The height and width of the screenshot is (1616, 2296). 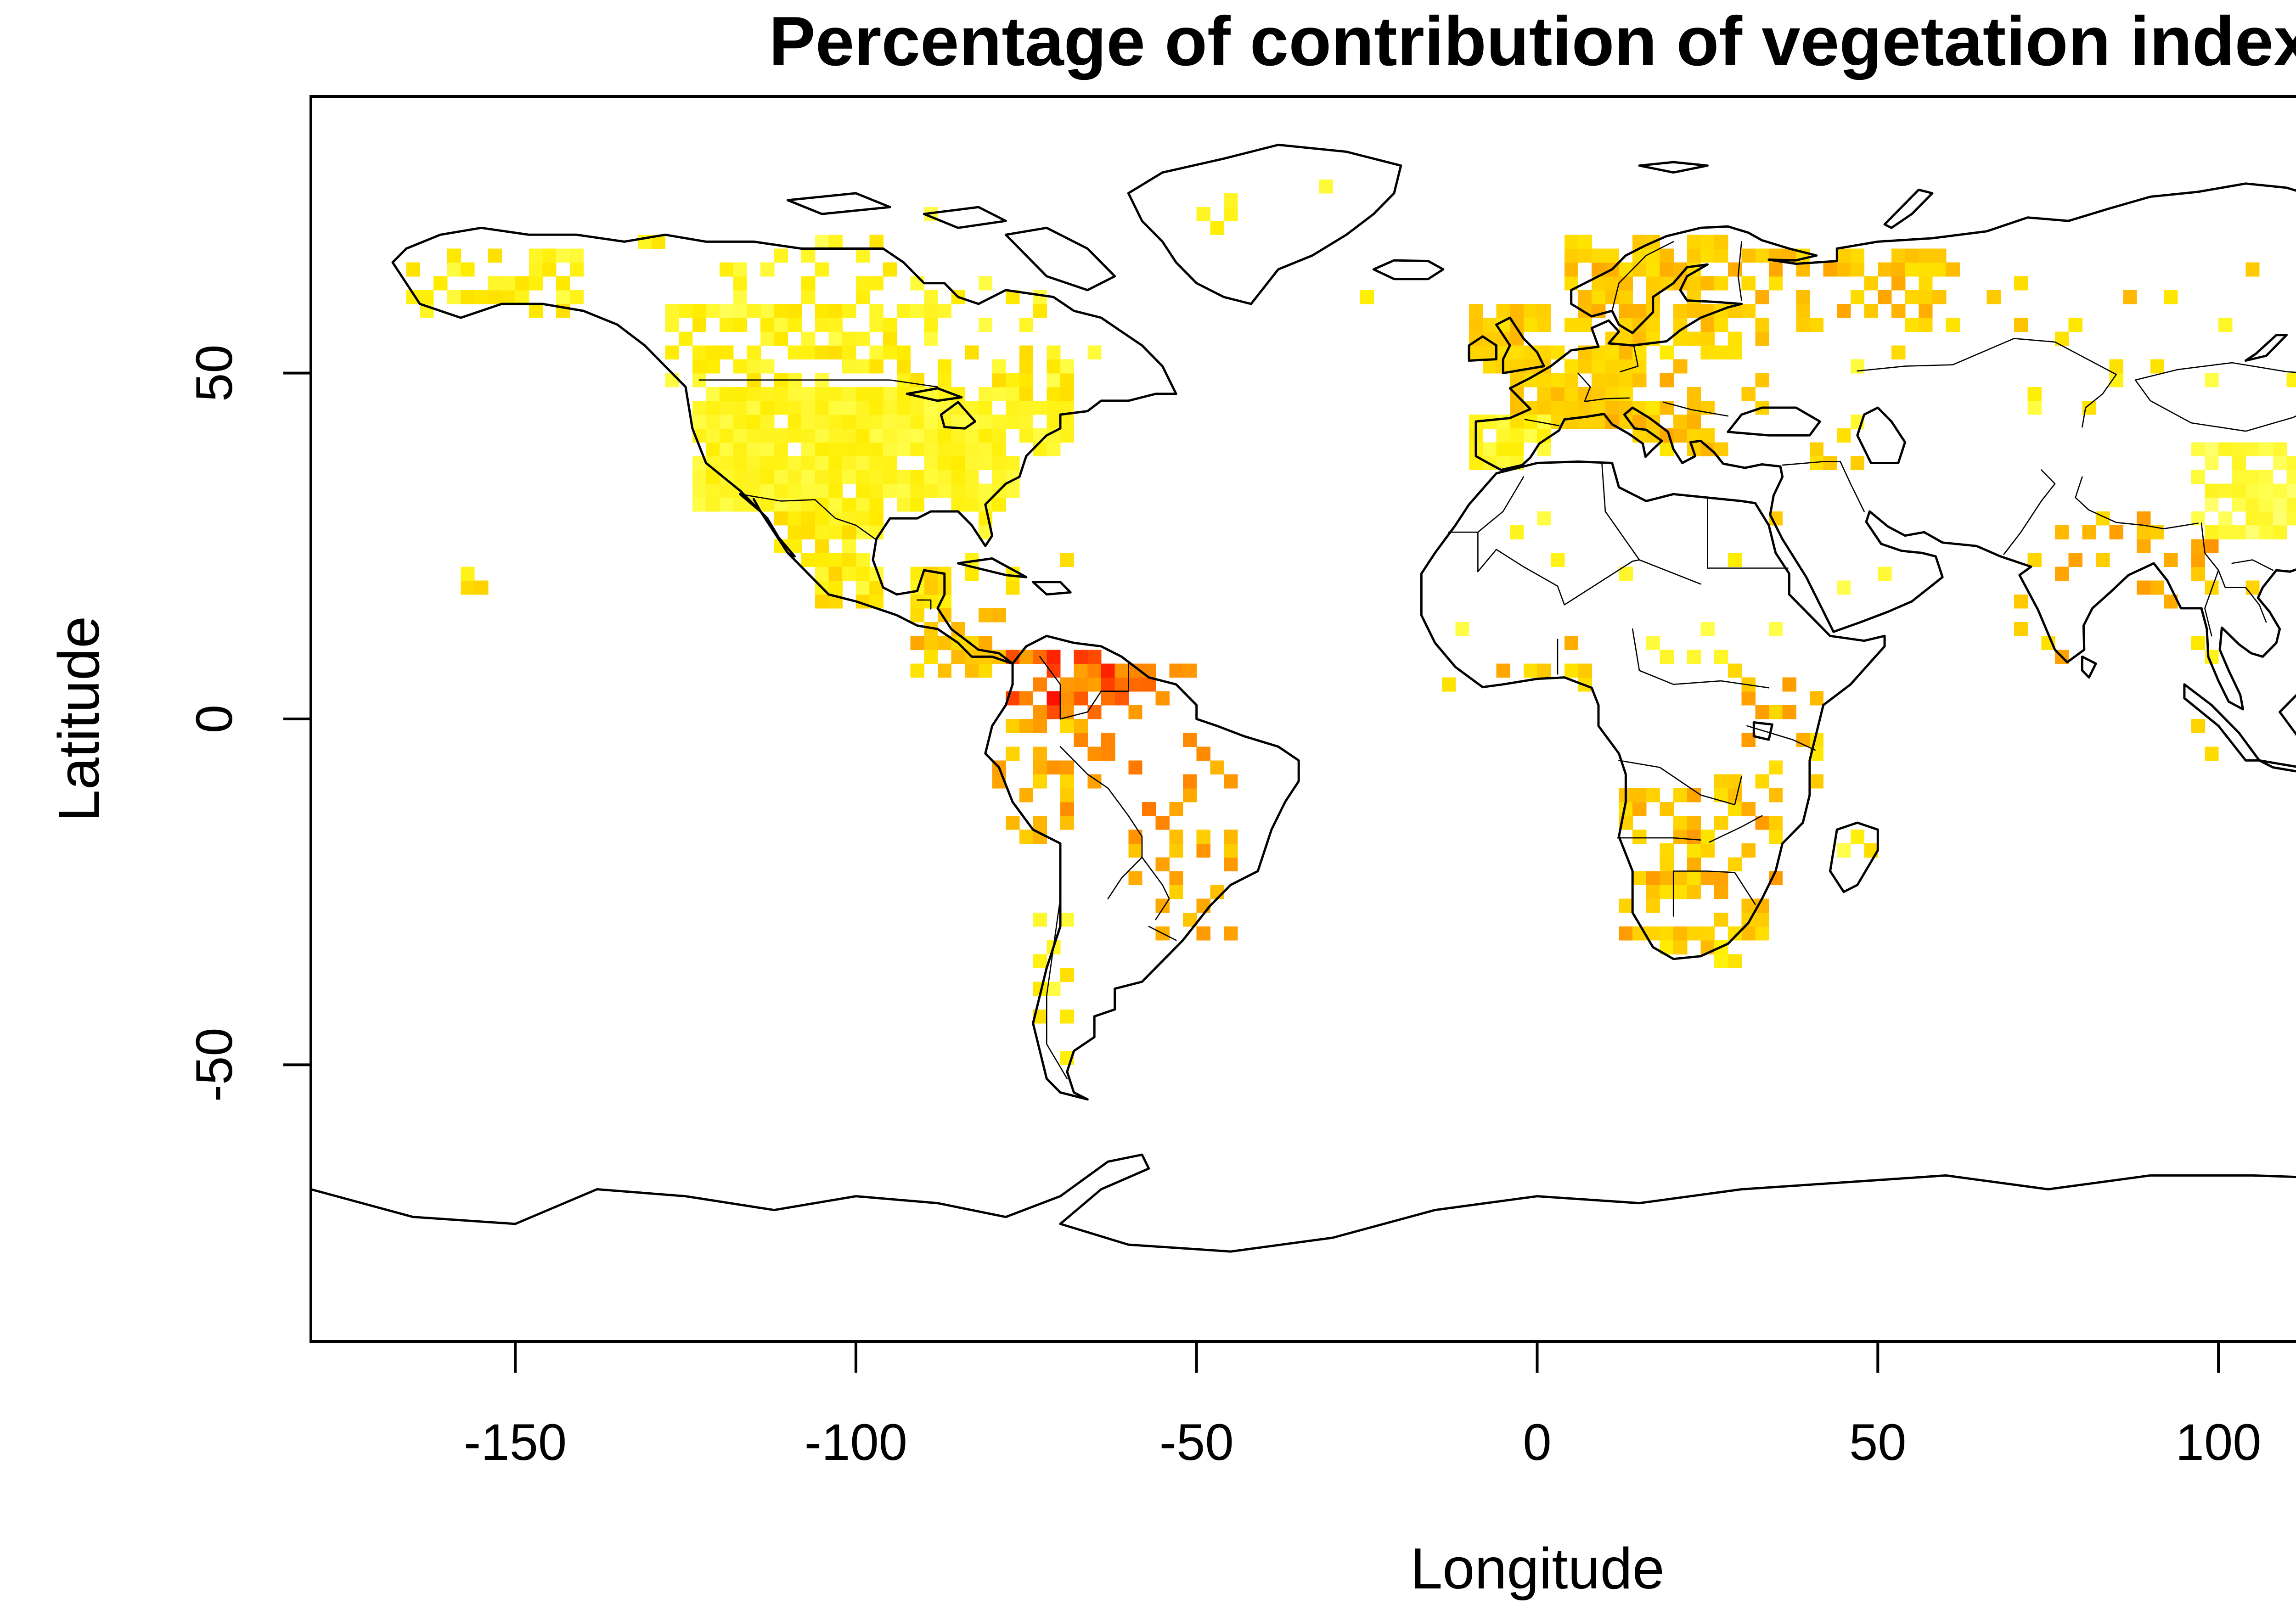 I want to click on x-tick-label: 100, so click(x=2219, y=1442).